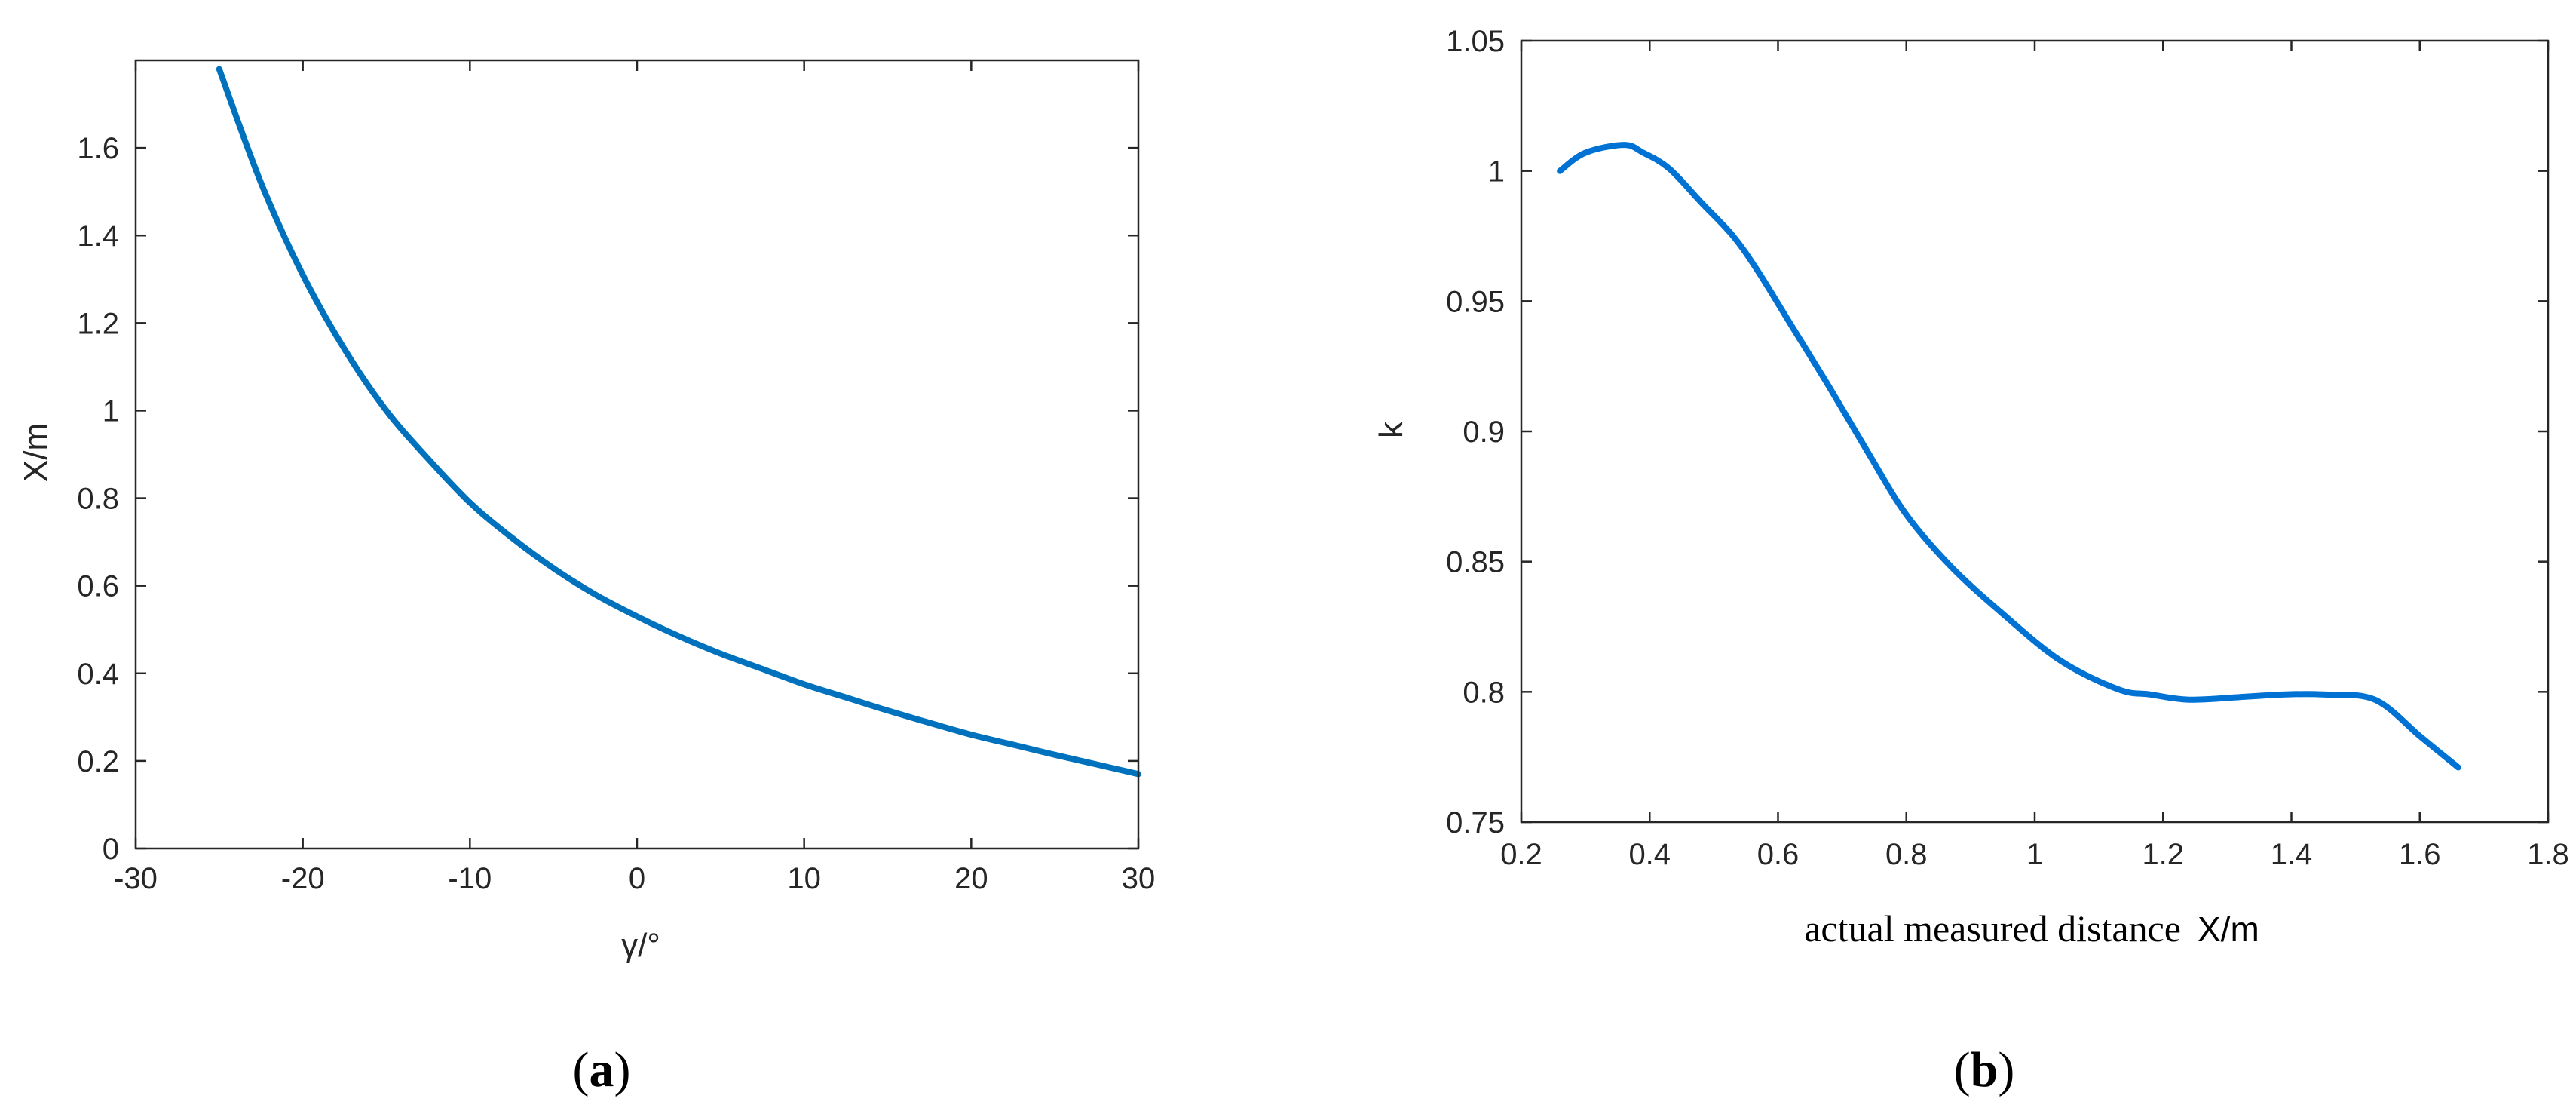 This screenshot has width=2576, height=1120. I want to click on panel-a-caption-letter: a, so click(602, 1069).